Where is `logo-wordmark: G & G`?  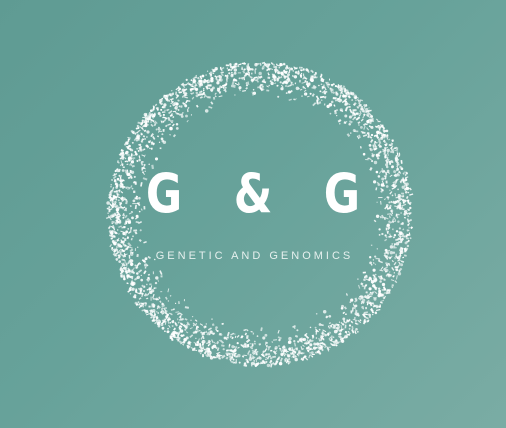
logo-wordmark: G & G is located at coordinates (262, 193).